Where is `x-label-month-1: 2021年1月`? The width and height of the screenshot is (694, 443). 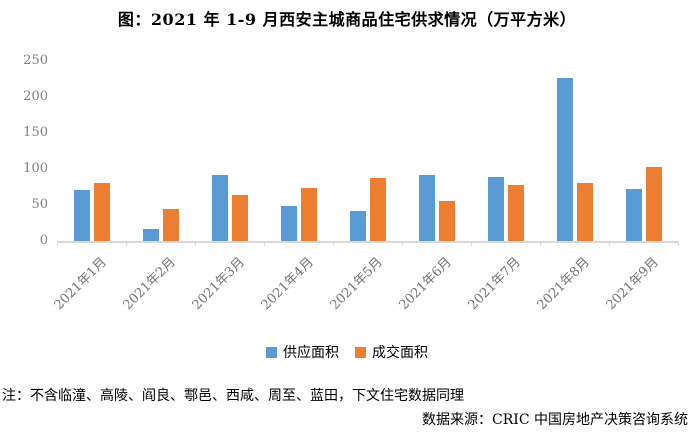
x-label-month-1: 2021年1月 is located at coordinates (80, 284).